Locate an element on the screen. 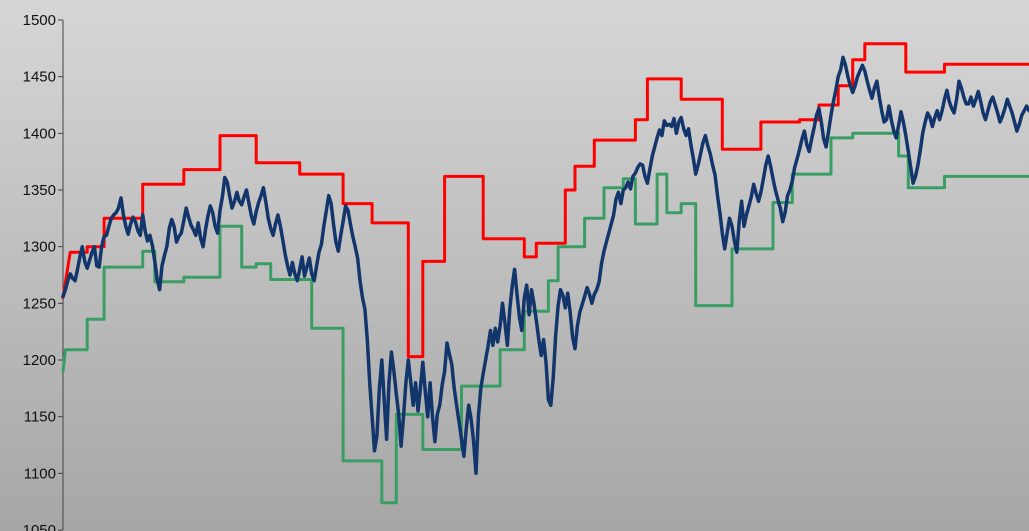  y-tick-label: 1250 is located at coordinates (39, 303).